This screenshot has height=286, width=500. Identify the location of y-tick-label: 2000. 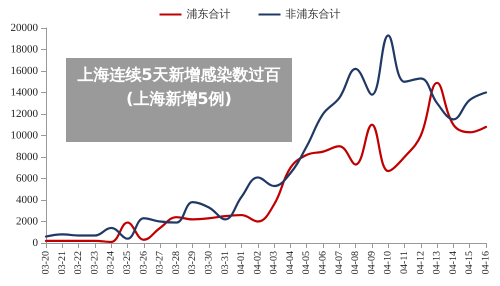
(27, 222).